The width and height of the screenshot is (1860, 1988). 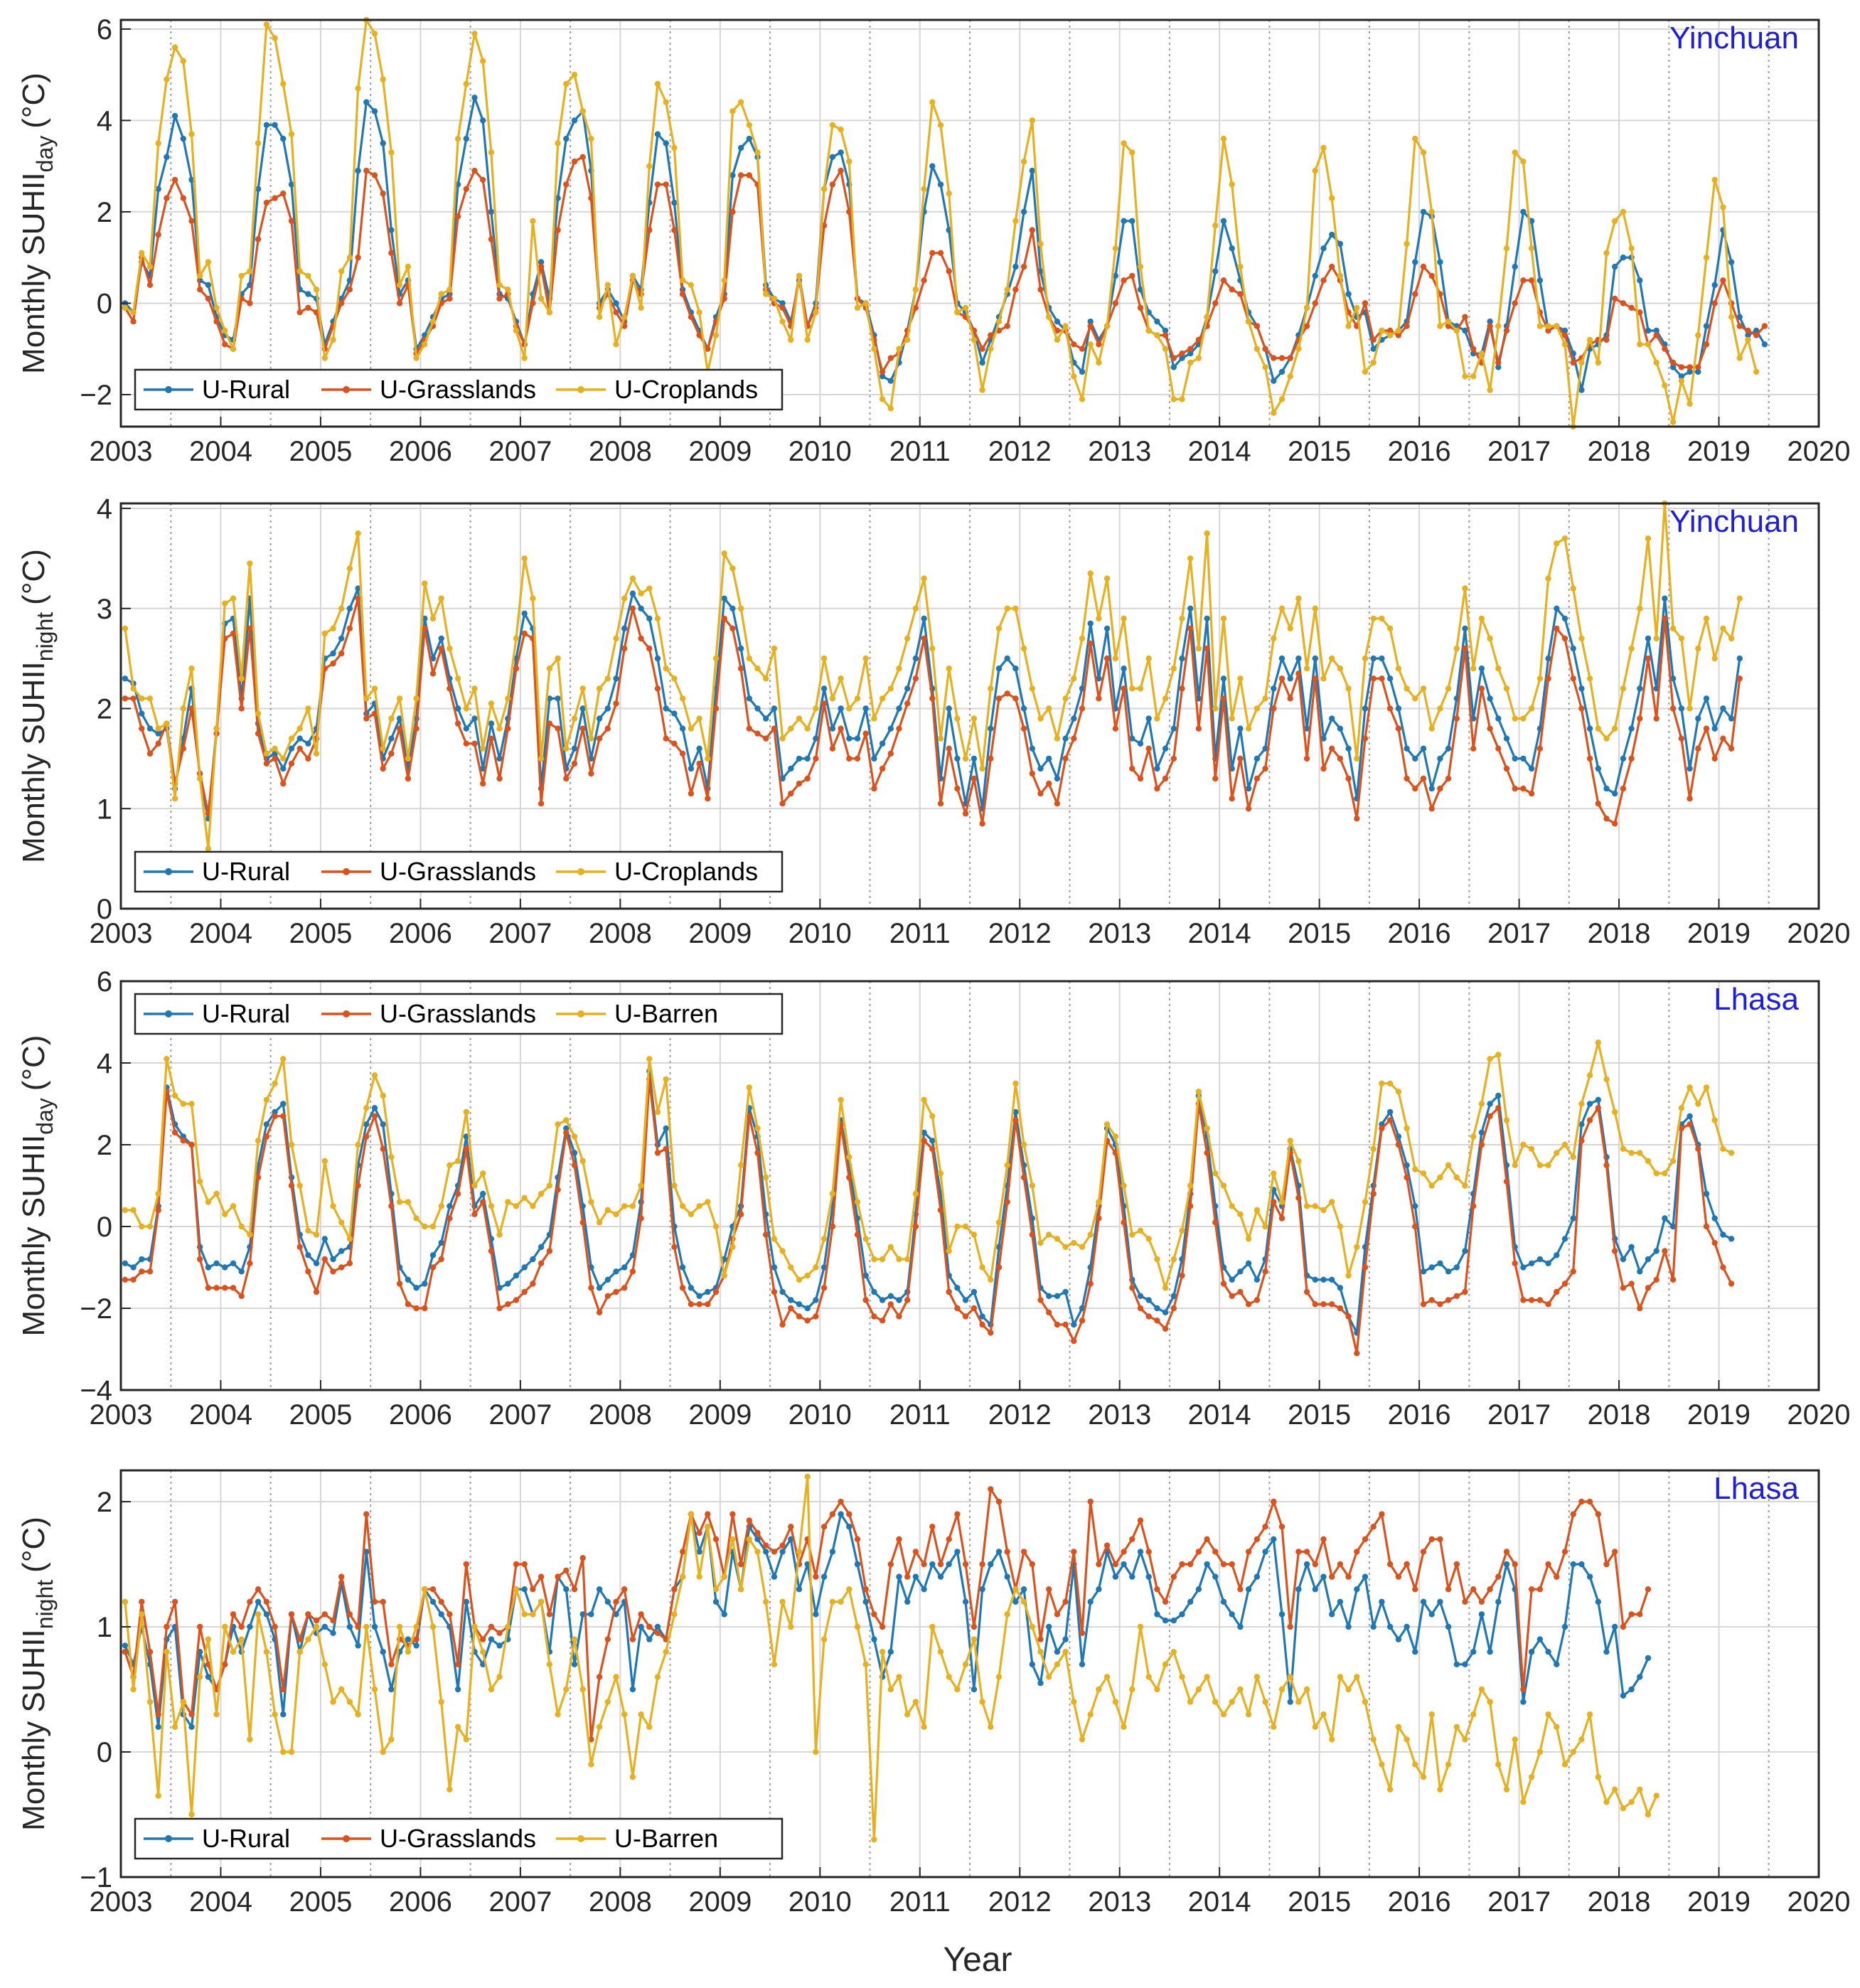 I want to click on x-tick-label: 2015, so click(x=1319, y=451).